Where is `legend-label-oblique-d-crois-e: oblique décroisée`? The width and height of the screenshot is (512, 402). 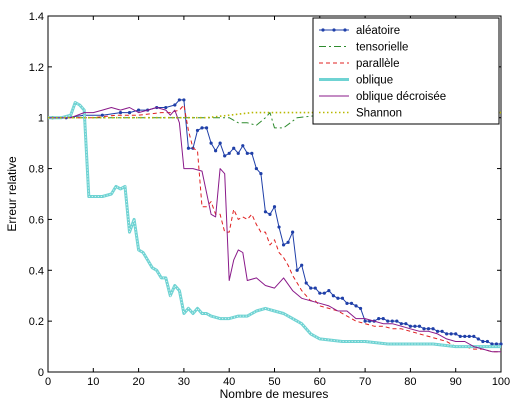
legend-label-oblique-d-crois-e: oblique décroisée is located at coordinates (401, 97).